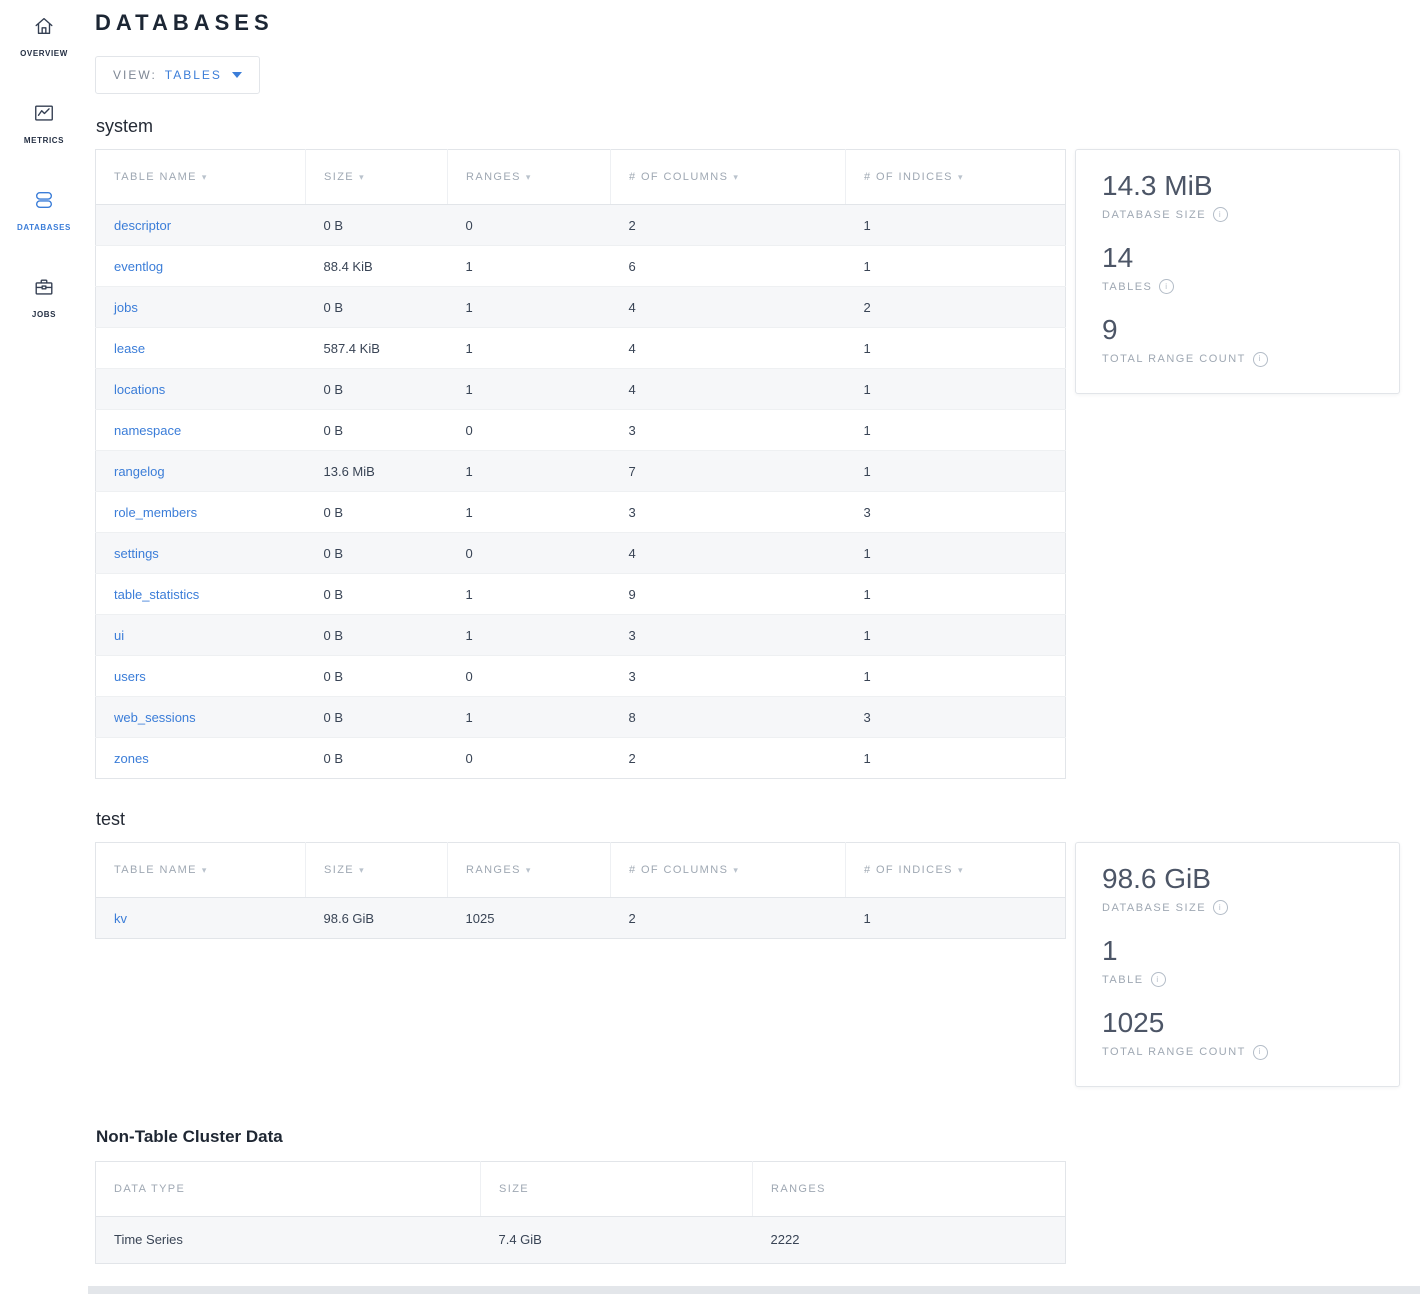  What do you see at coordinates (616, 1239) in the screenshot?
I see `table-cell: 7.4 GiB` at bounding box center [616, 1239].